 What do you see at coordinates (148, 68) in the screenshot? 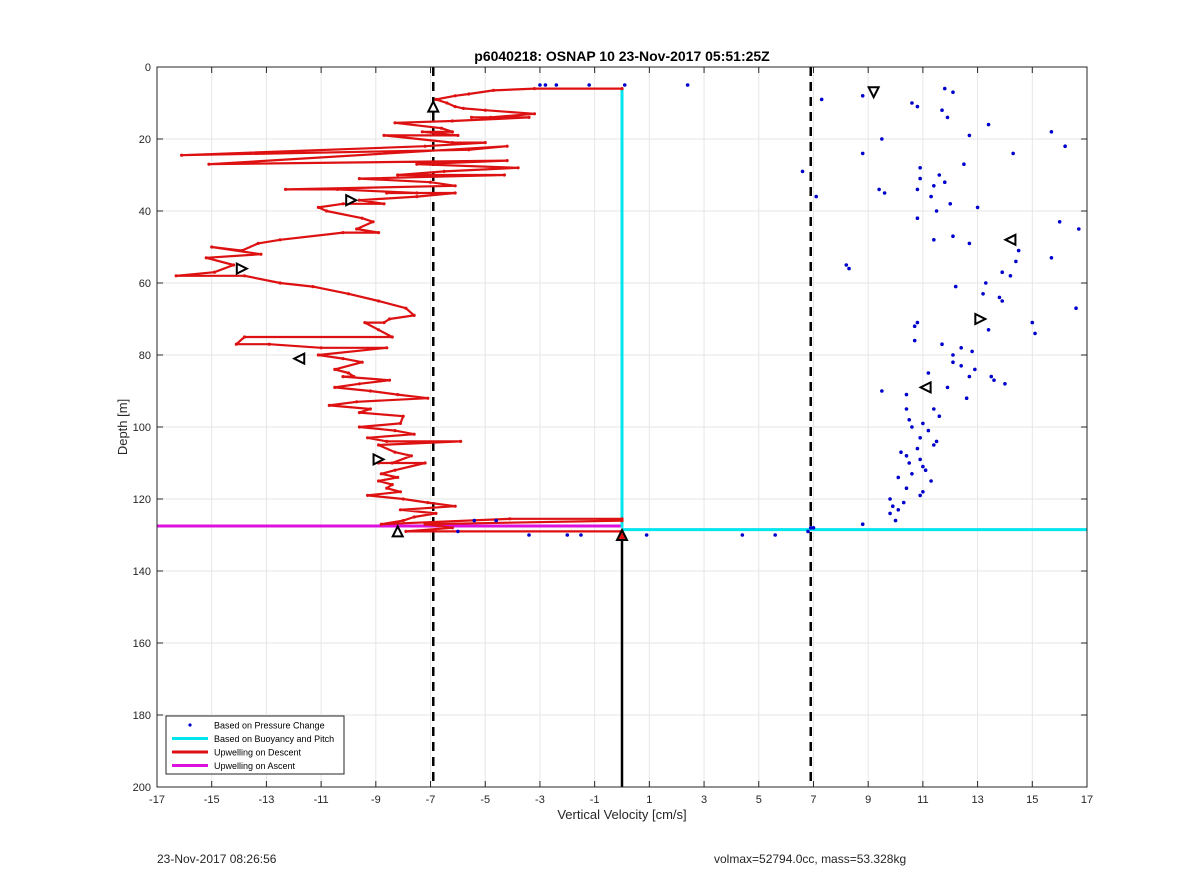
I see `y-tick-label: 0` at bounding box center [148, 68].